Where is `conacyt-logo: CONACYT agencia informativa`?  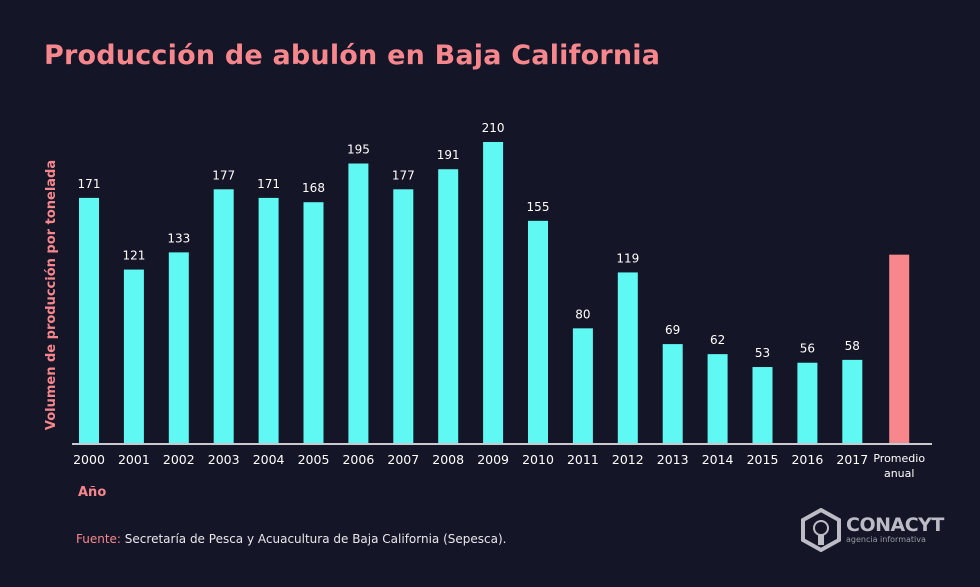
conacyt-logo: CONACYT agencia informativa is located at coordinates (872, 530).